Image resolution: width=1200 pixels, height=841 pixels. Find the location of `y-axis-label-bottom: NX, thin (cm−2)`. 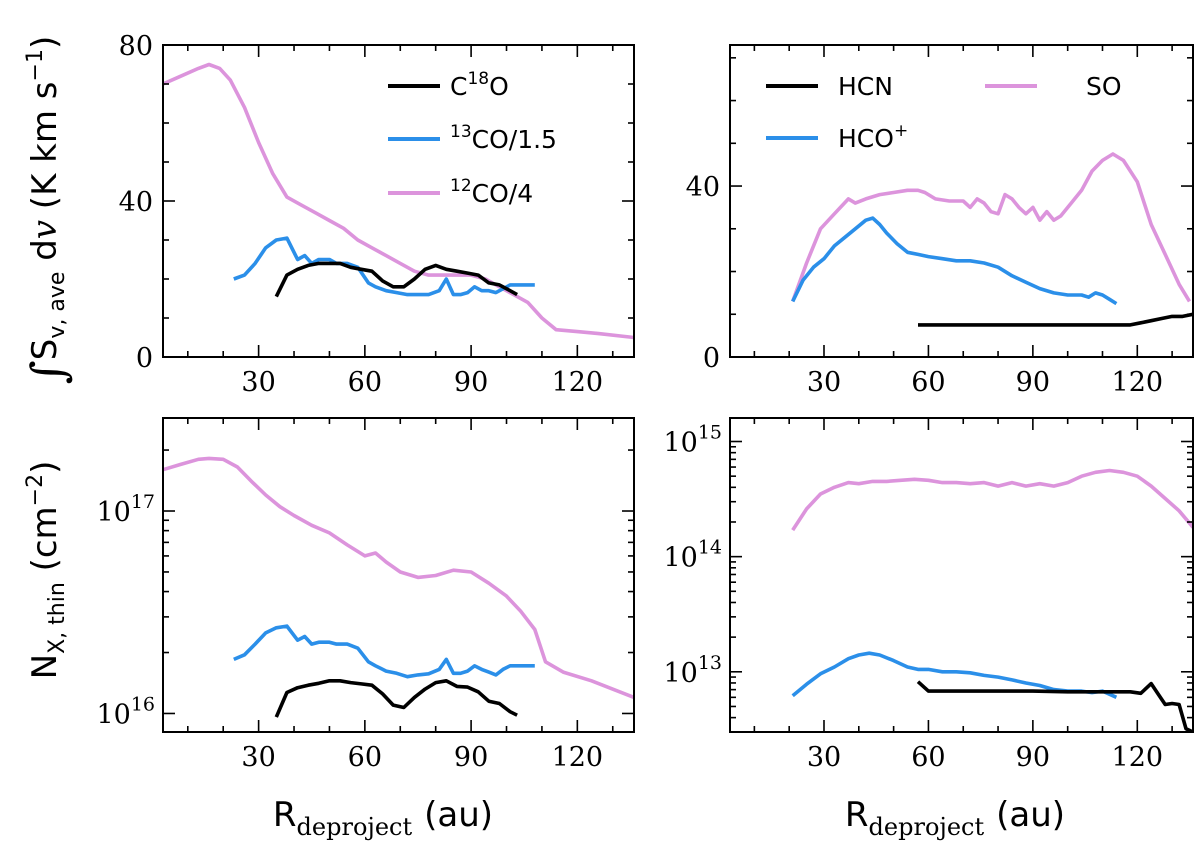

y-axis-label-bottom: NX, thin (cm−2) is located at coordinates (46, 570).